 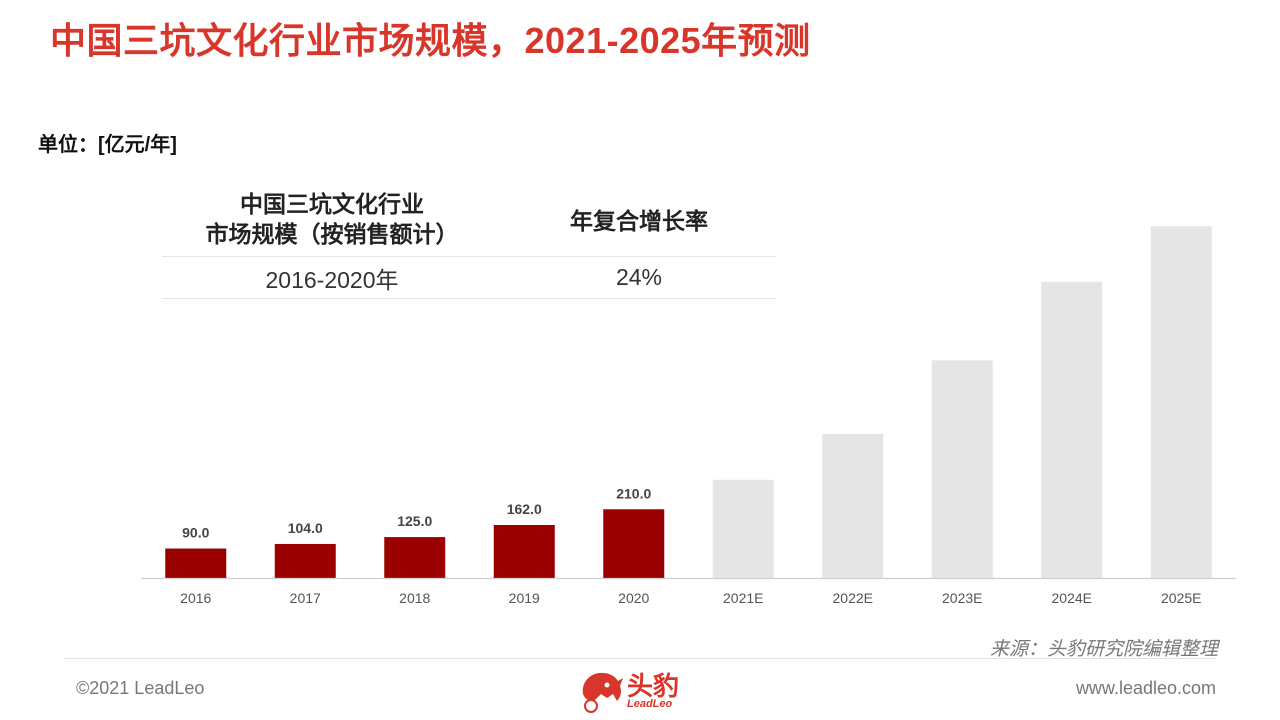 I want to click on source-note: 来源：头豹研究院编辑整理, so click(x=1103, y=649).